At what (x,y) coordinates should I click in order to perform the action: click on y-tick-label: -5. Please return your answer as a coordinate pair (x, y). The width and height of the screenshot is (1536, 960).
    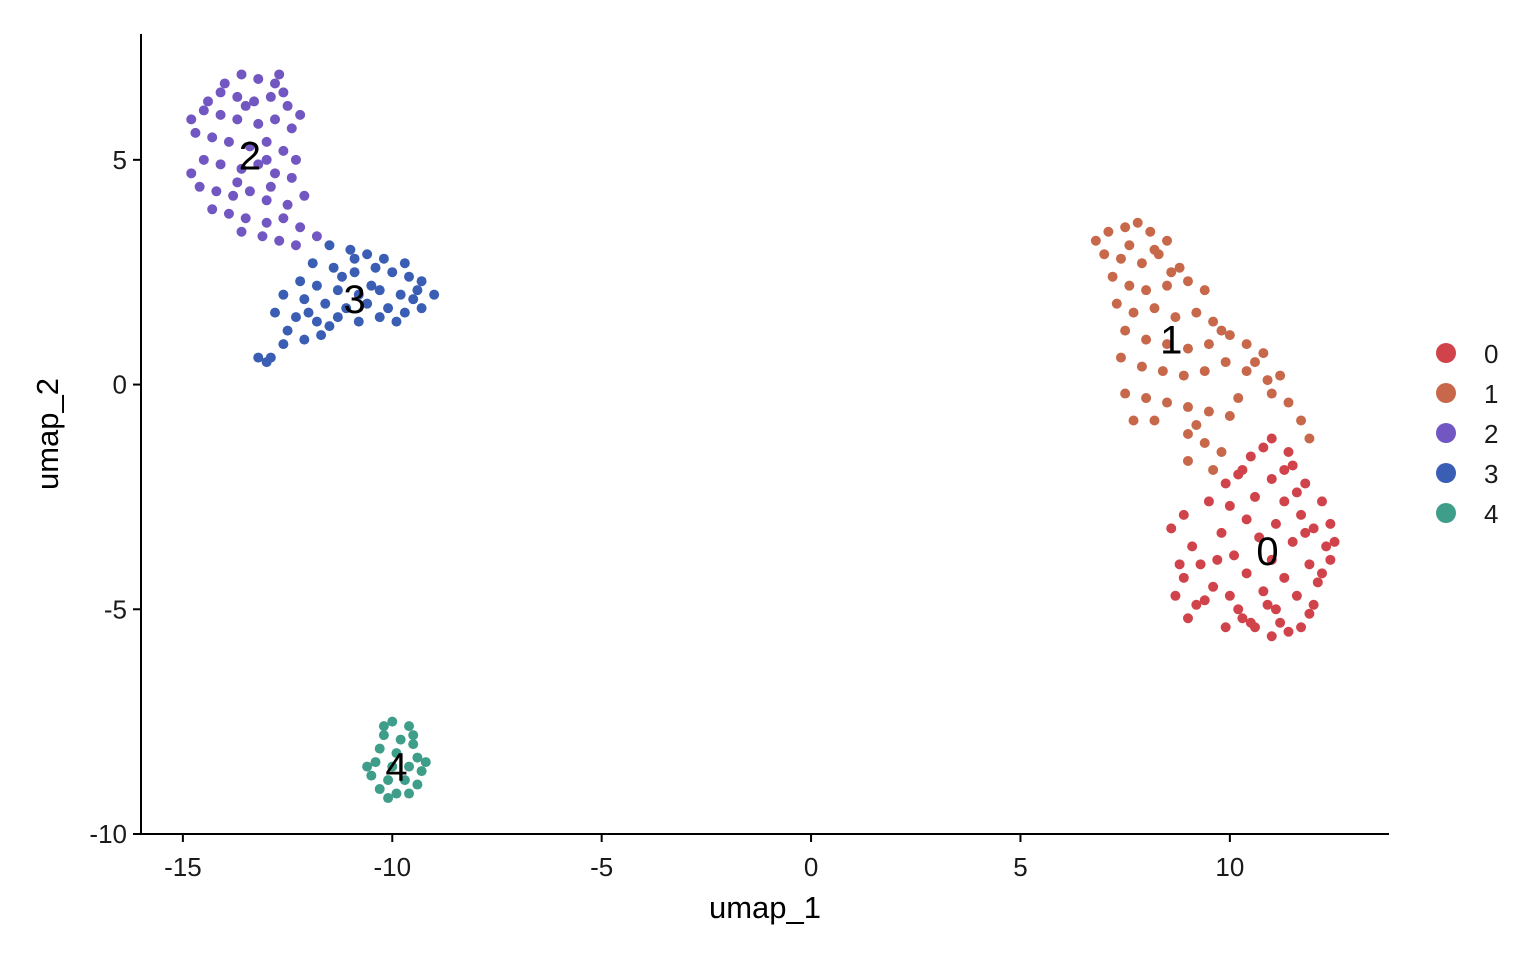
    Looking at the image, I should click on (115, 609).